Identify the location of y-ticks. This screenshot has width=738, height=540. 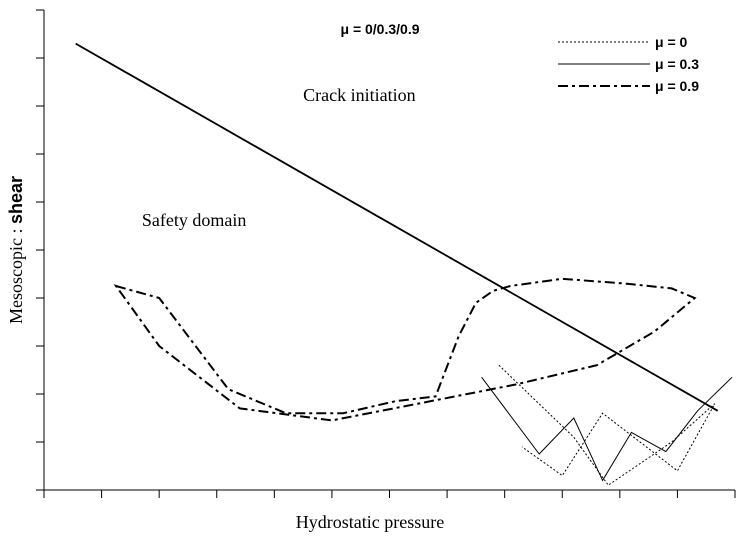
(40, 250).